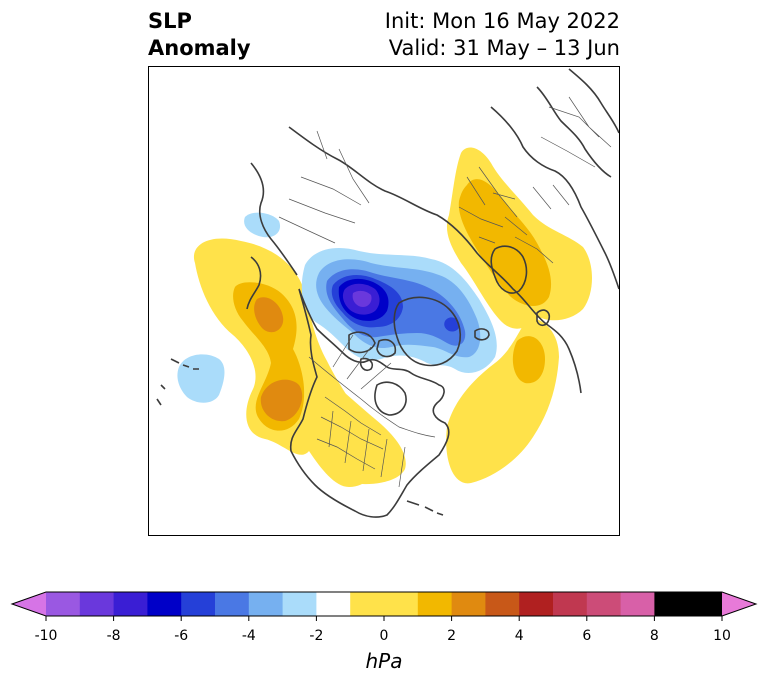 The height and width of the screenshot is (686, 768). I want to click on map-title: SLP Anomaly, so click(199, 35).